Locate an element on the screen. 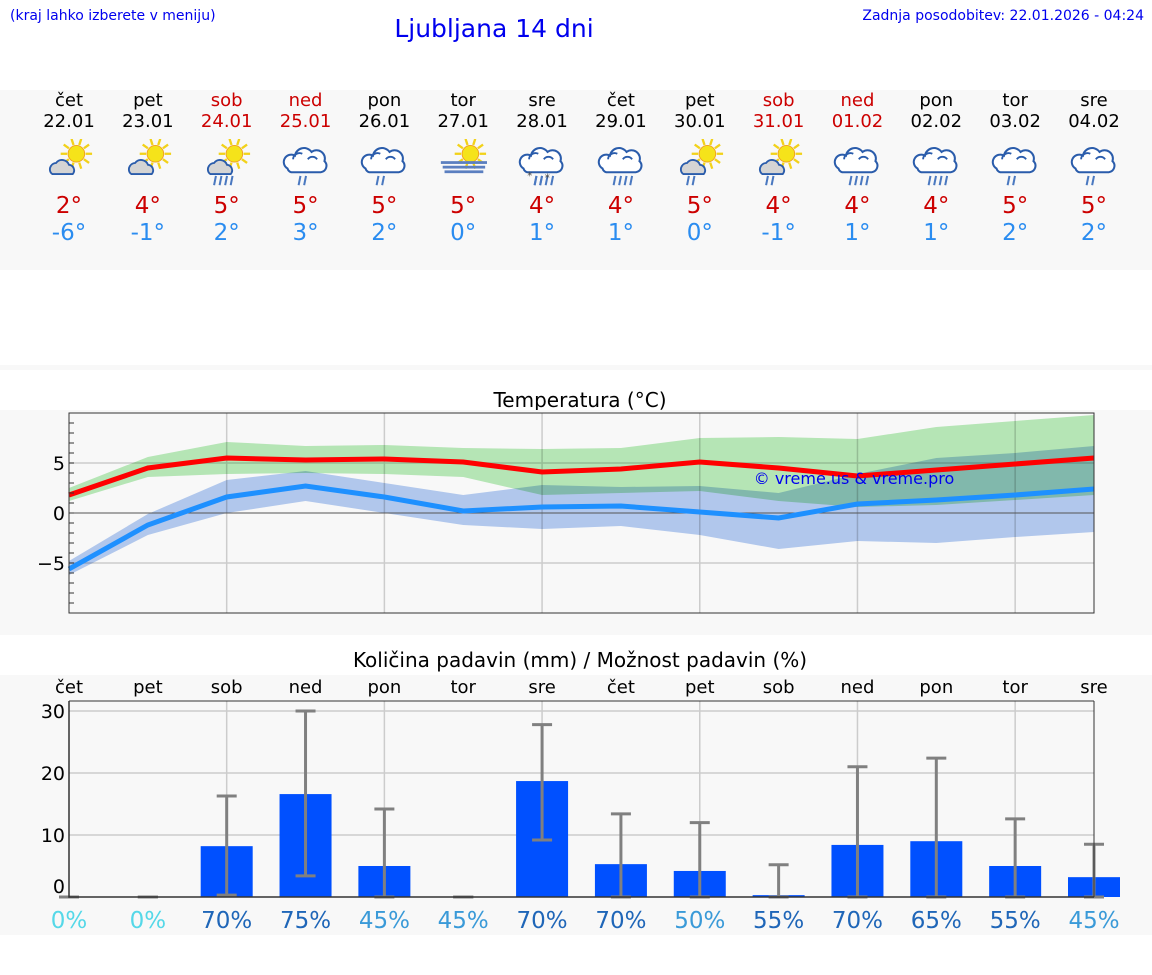 This screenshot has width=1152, height=975. weekday-label: sre is located at coordinates (541, 687).